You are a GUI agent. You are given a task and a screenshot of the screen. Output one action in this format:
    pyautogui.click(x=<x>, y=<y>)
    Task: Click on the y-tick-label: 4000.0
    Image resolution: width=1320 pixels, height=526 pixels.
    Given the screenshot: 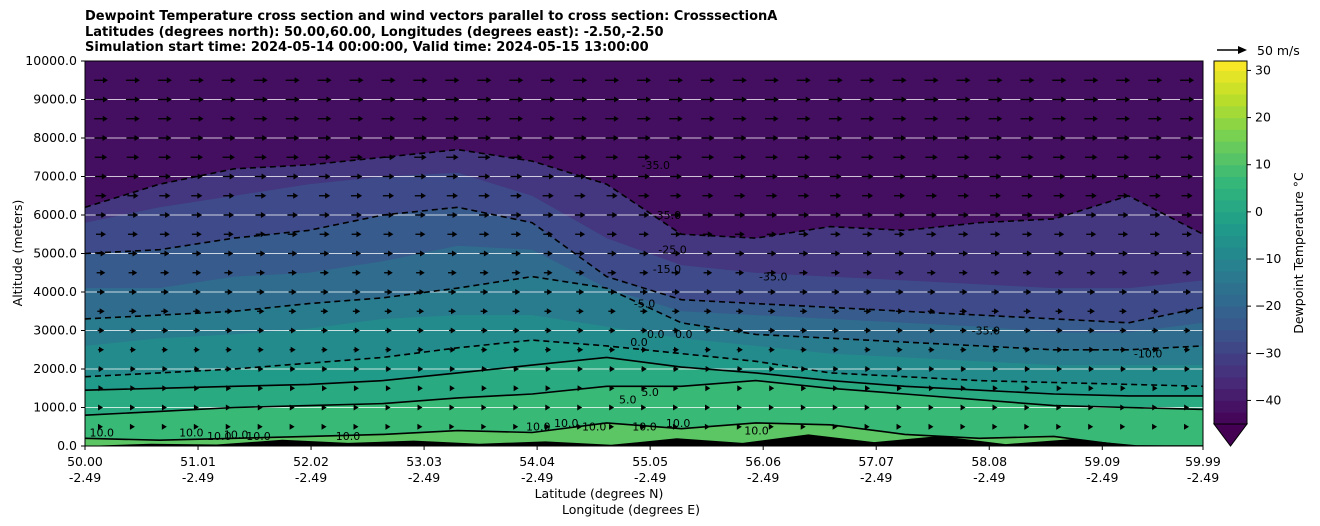 What is the action you would take?
    pyautogui.click(x=55, y=291)
    